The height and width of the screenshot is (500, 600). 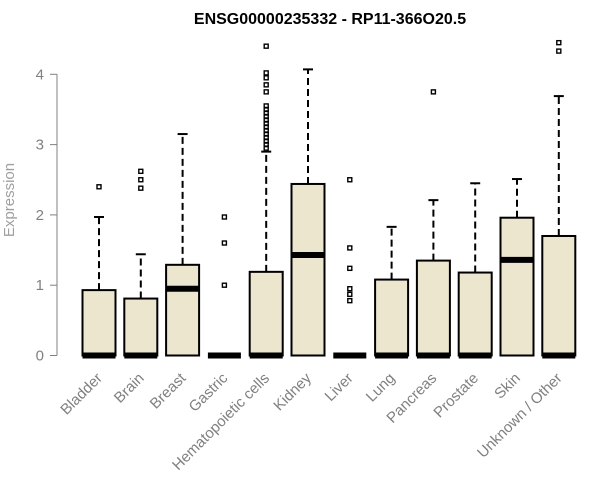 I want to click on y-tick-label: 0, so click(x=40, y=356).